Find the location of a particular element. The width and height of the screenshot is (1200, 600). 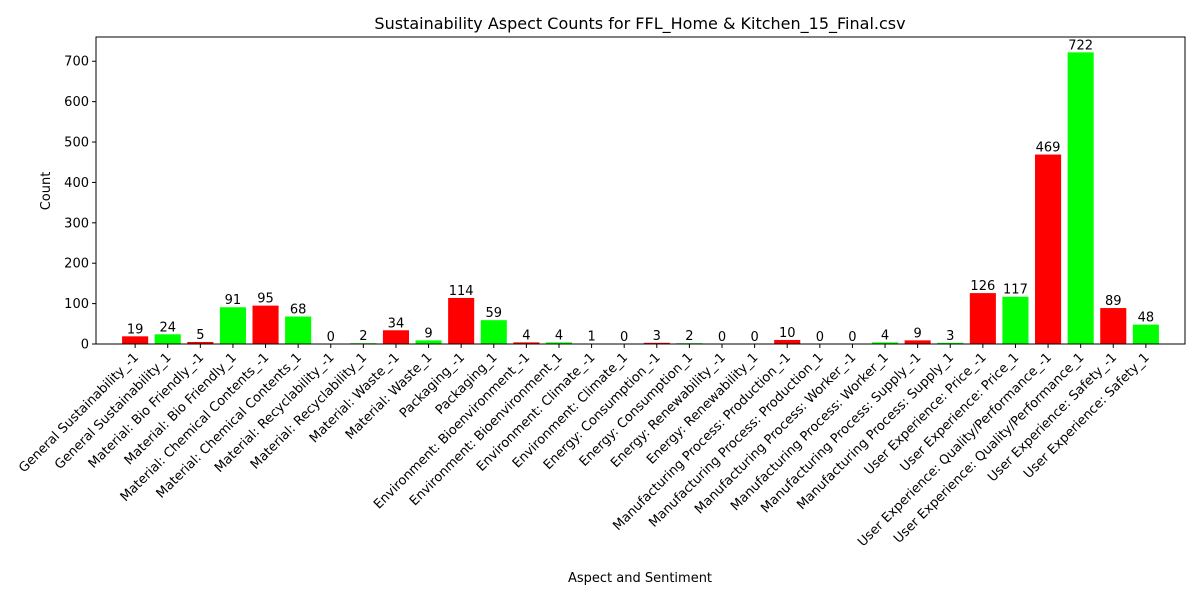

y-tick-label-5: 500 is located at coordinates (76, 143).